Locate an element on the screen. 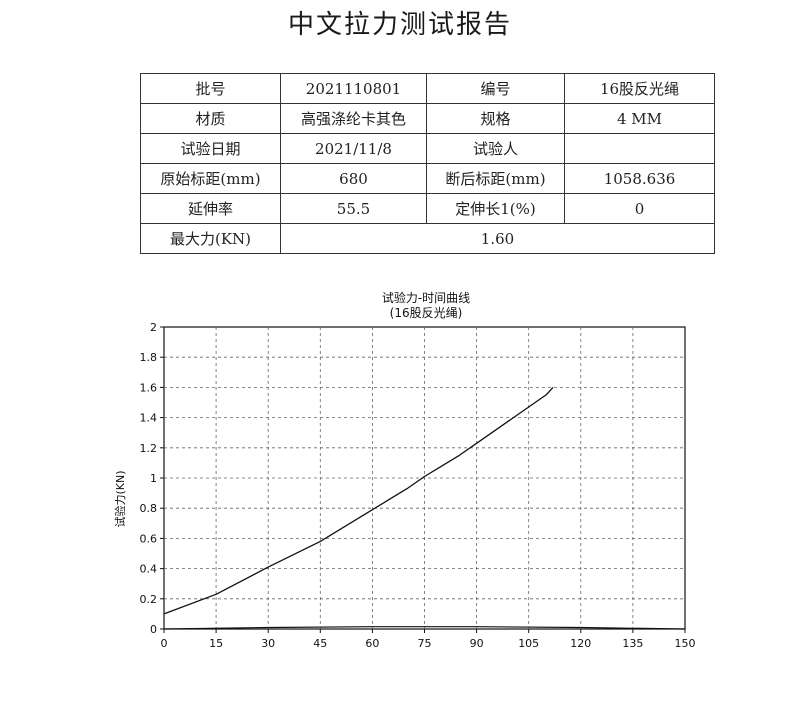 This screenshot has width=800, height=702. x-tick-label: 120 is located at coordinates (580, 643).